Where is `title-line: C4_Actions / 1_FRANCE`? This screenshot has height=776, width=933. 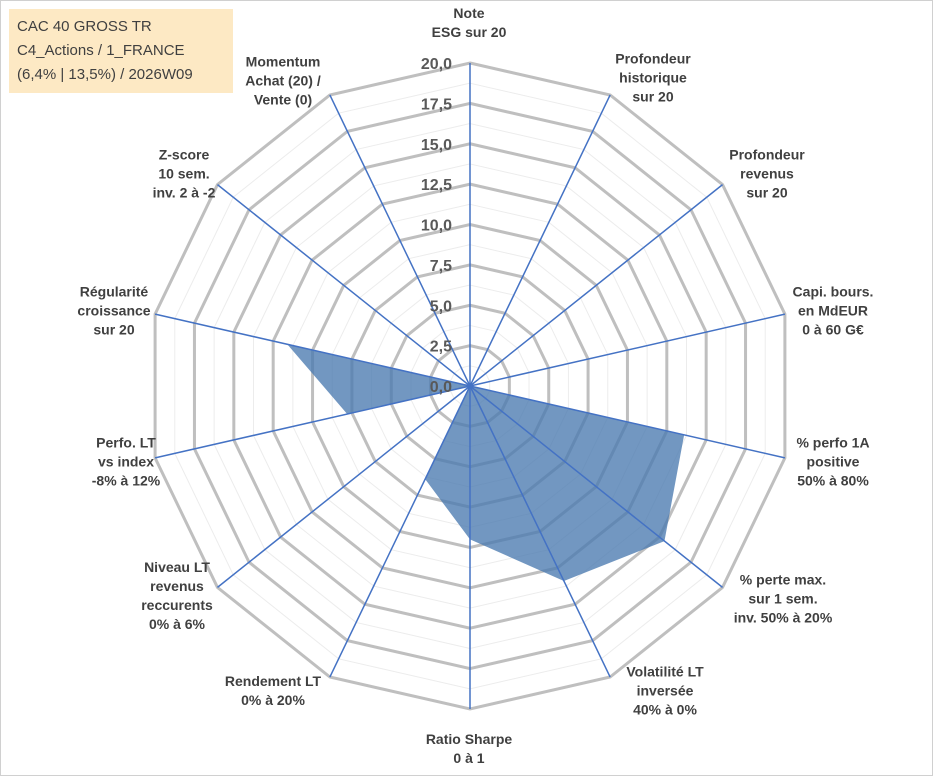 title-line: C4_Actions / 1_FRANCE is located at coordinates (101, 50).